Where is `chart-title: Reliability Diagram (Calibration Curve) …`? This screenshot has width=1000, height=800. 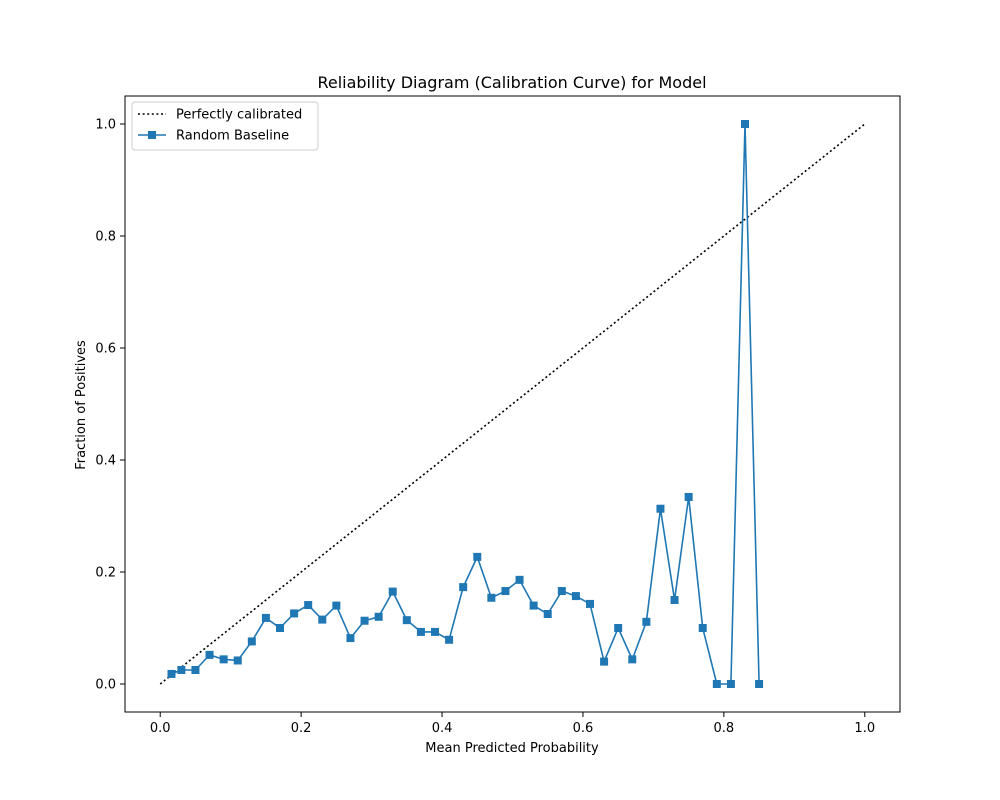 chart-title: Reliability Diagram (Calibration Curve) … is located at coordinates (511, 82).